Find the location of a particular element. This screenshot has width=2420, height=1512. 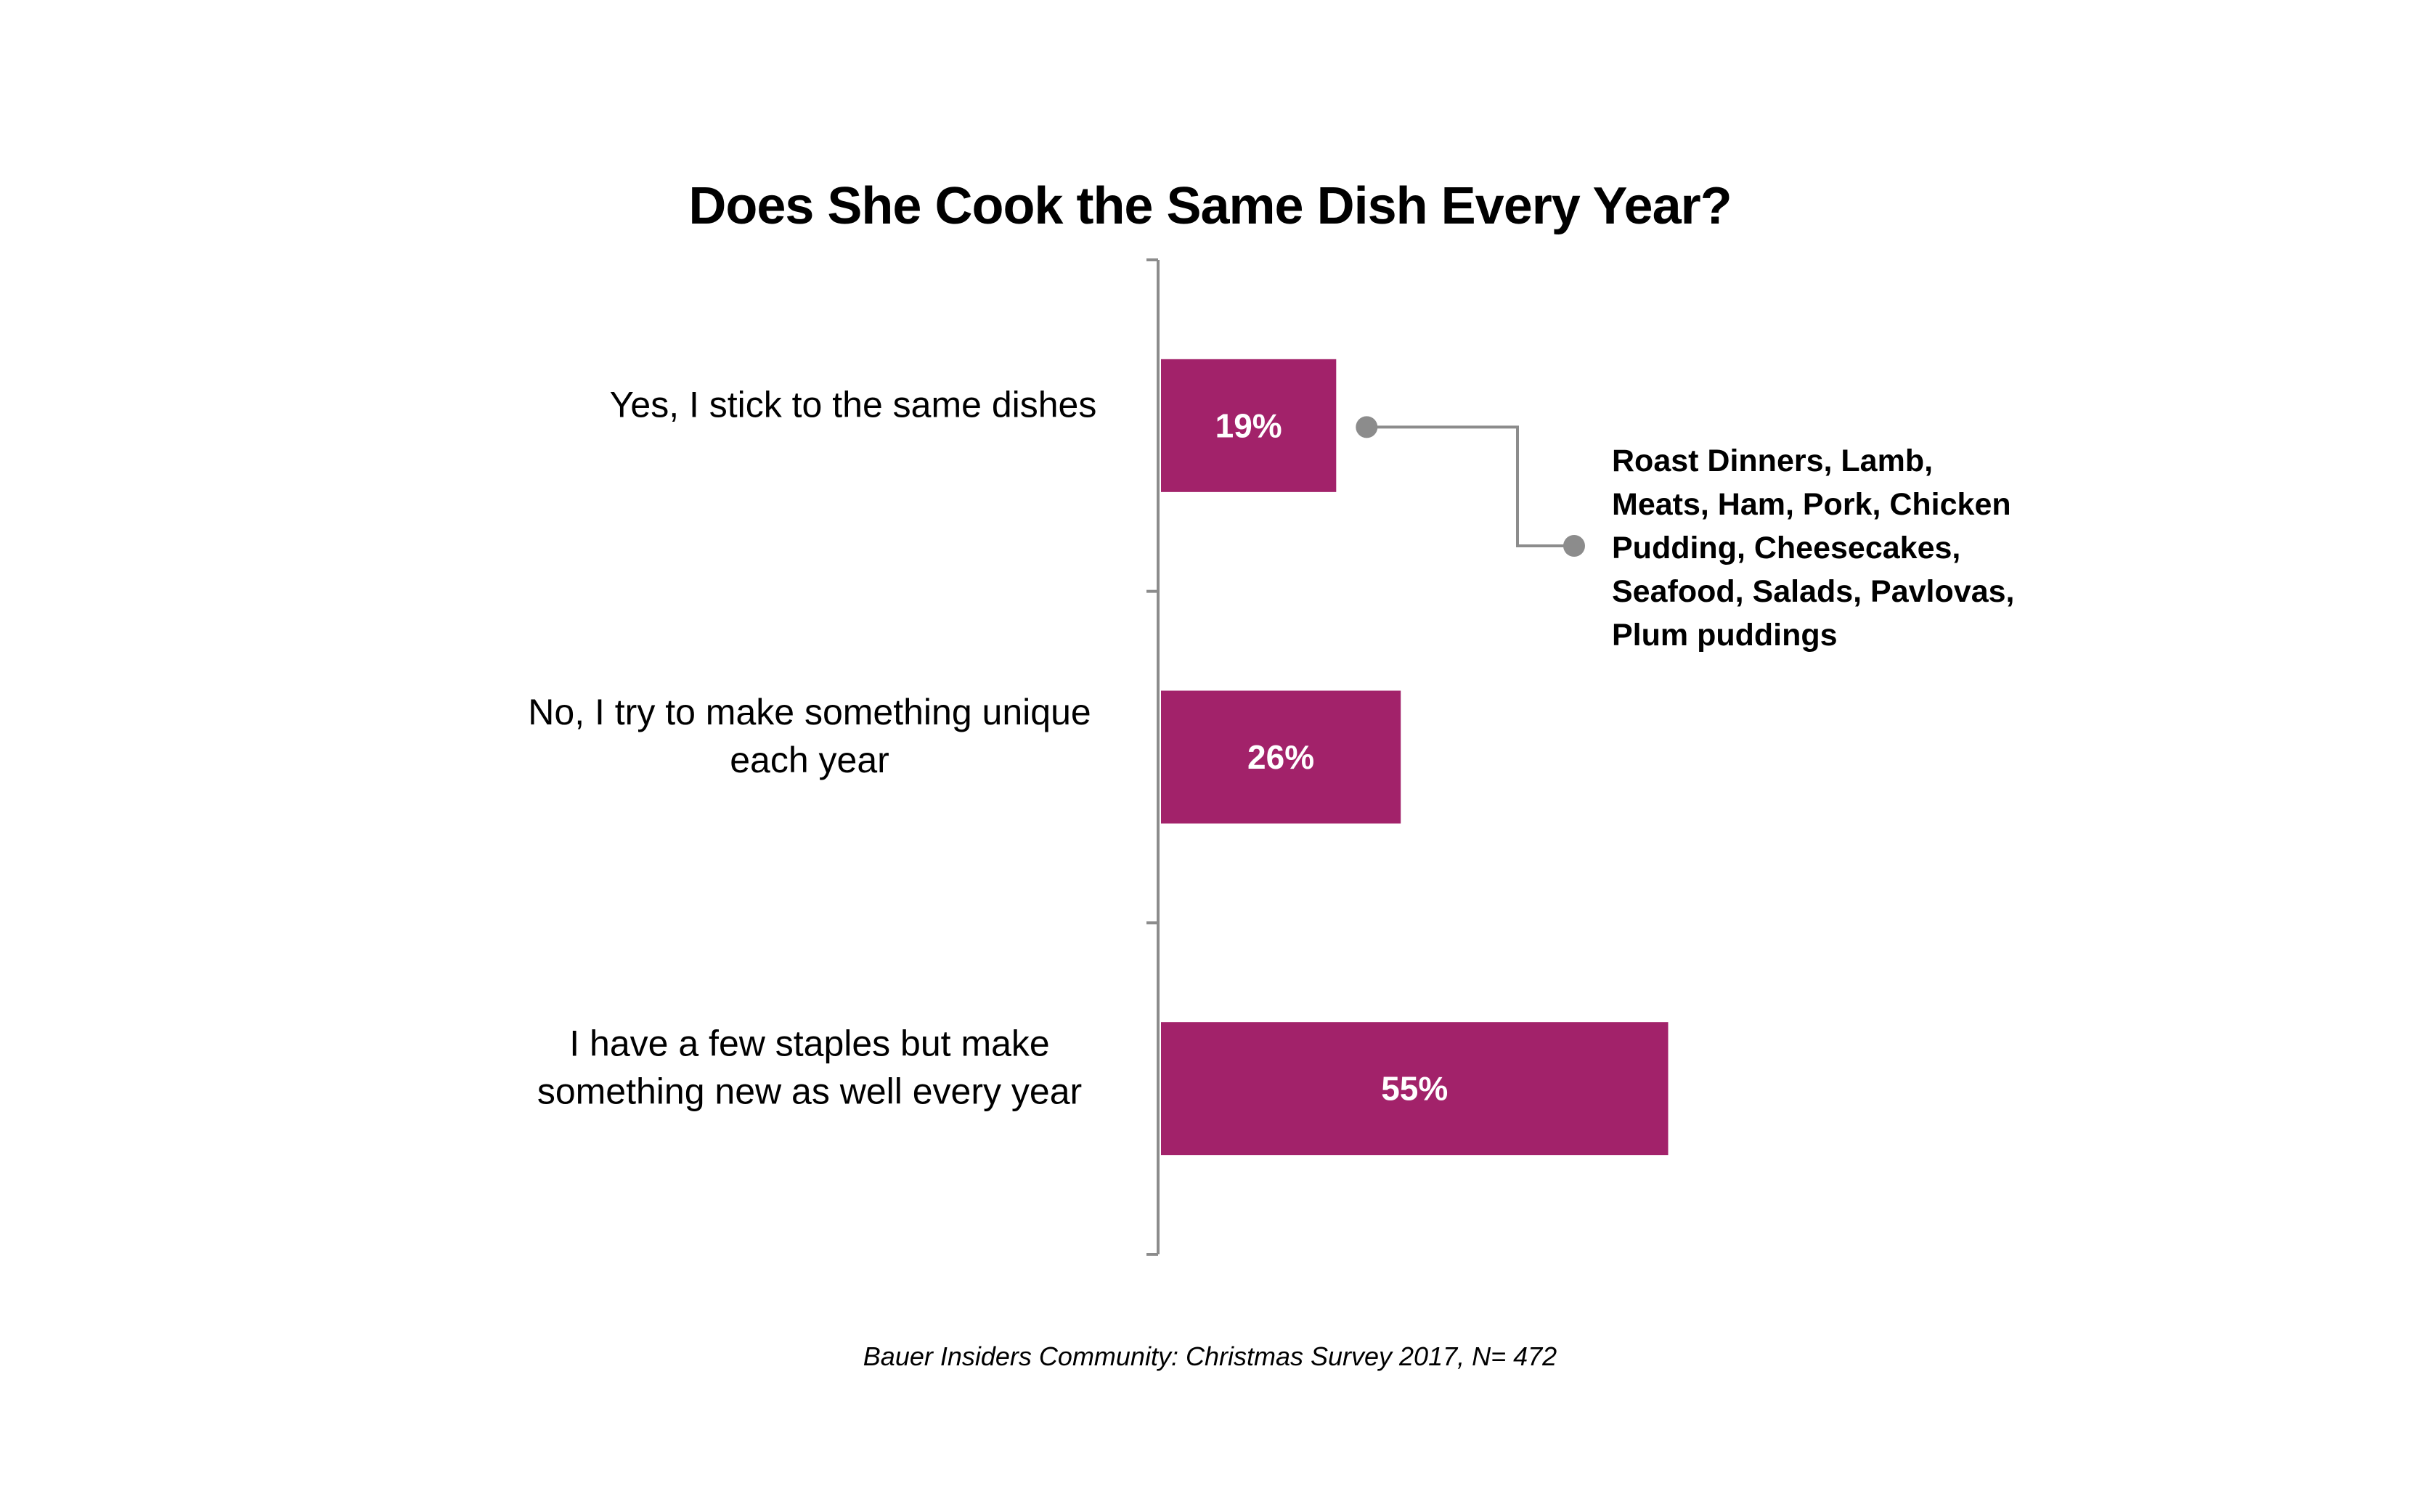

bar-value-label: 19% is located at coordinates (1248, 425).